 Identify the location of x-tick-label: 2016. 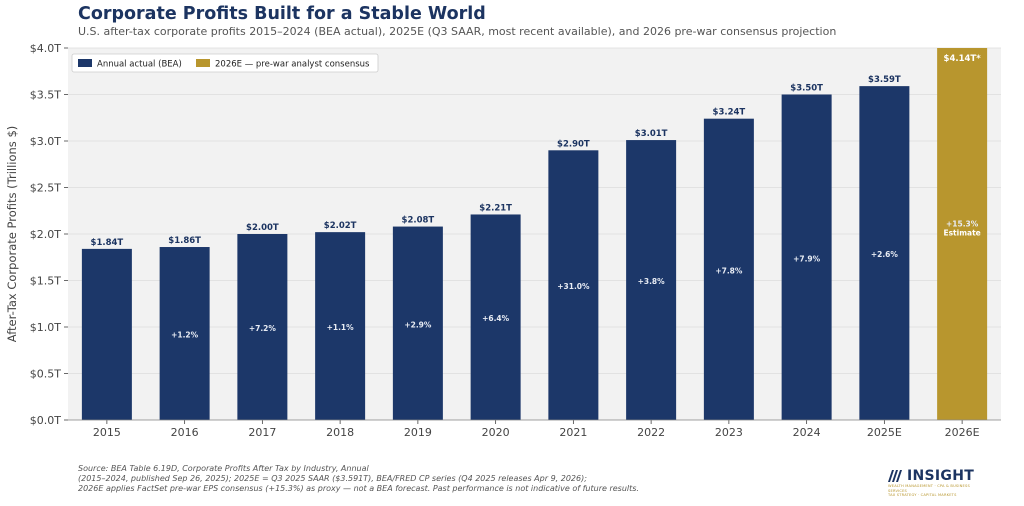
(185, 432).